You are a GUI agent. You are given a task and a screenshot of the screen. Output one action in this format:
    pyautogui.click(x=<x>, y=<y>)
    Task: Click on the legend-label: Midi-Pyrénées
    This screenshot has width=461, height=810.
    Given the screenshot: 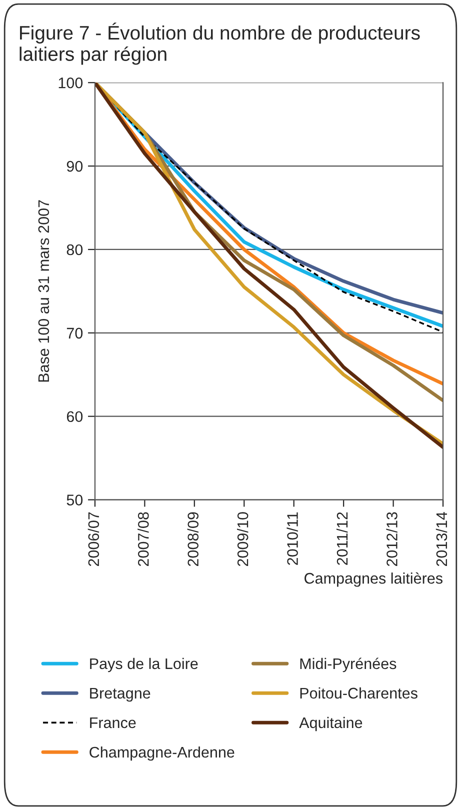 What is the action you would take?
    pyautogui.click(x=348, y=665)
    